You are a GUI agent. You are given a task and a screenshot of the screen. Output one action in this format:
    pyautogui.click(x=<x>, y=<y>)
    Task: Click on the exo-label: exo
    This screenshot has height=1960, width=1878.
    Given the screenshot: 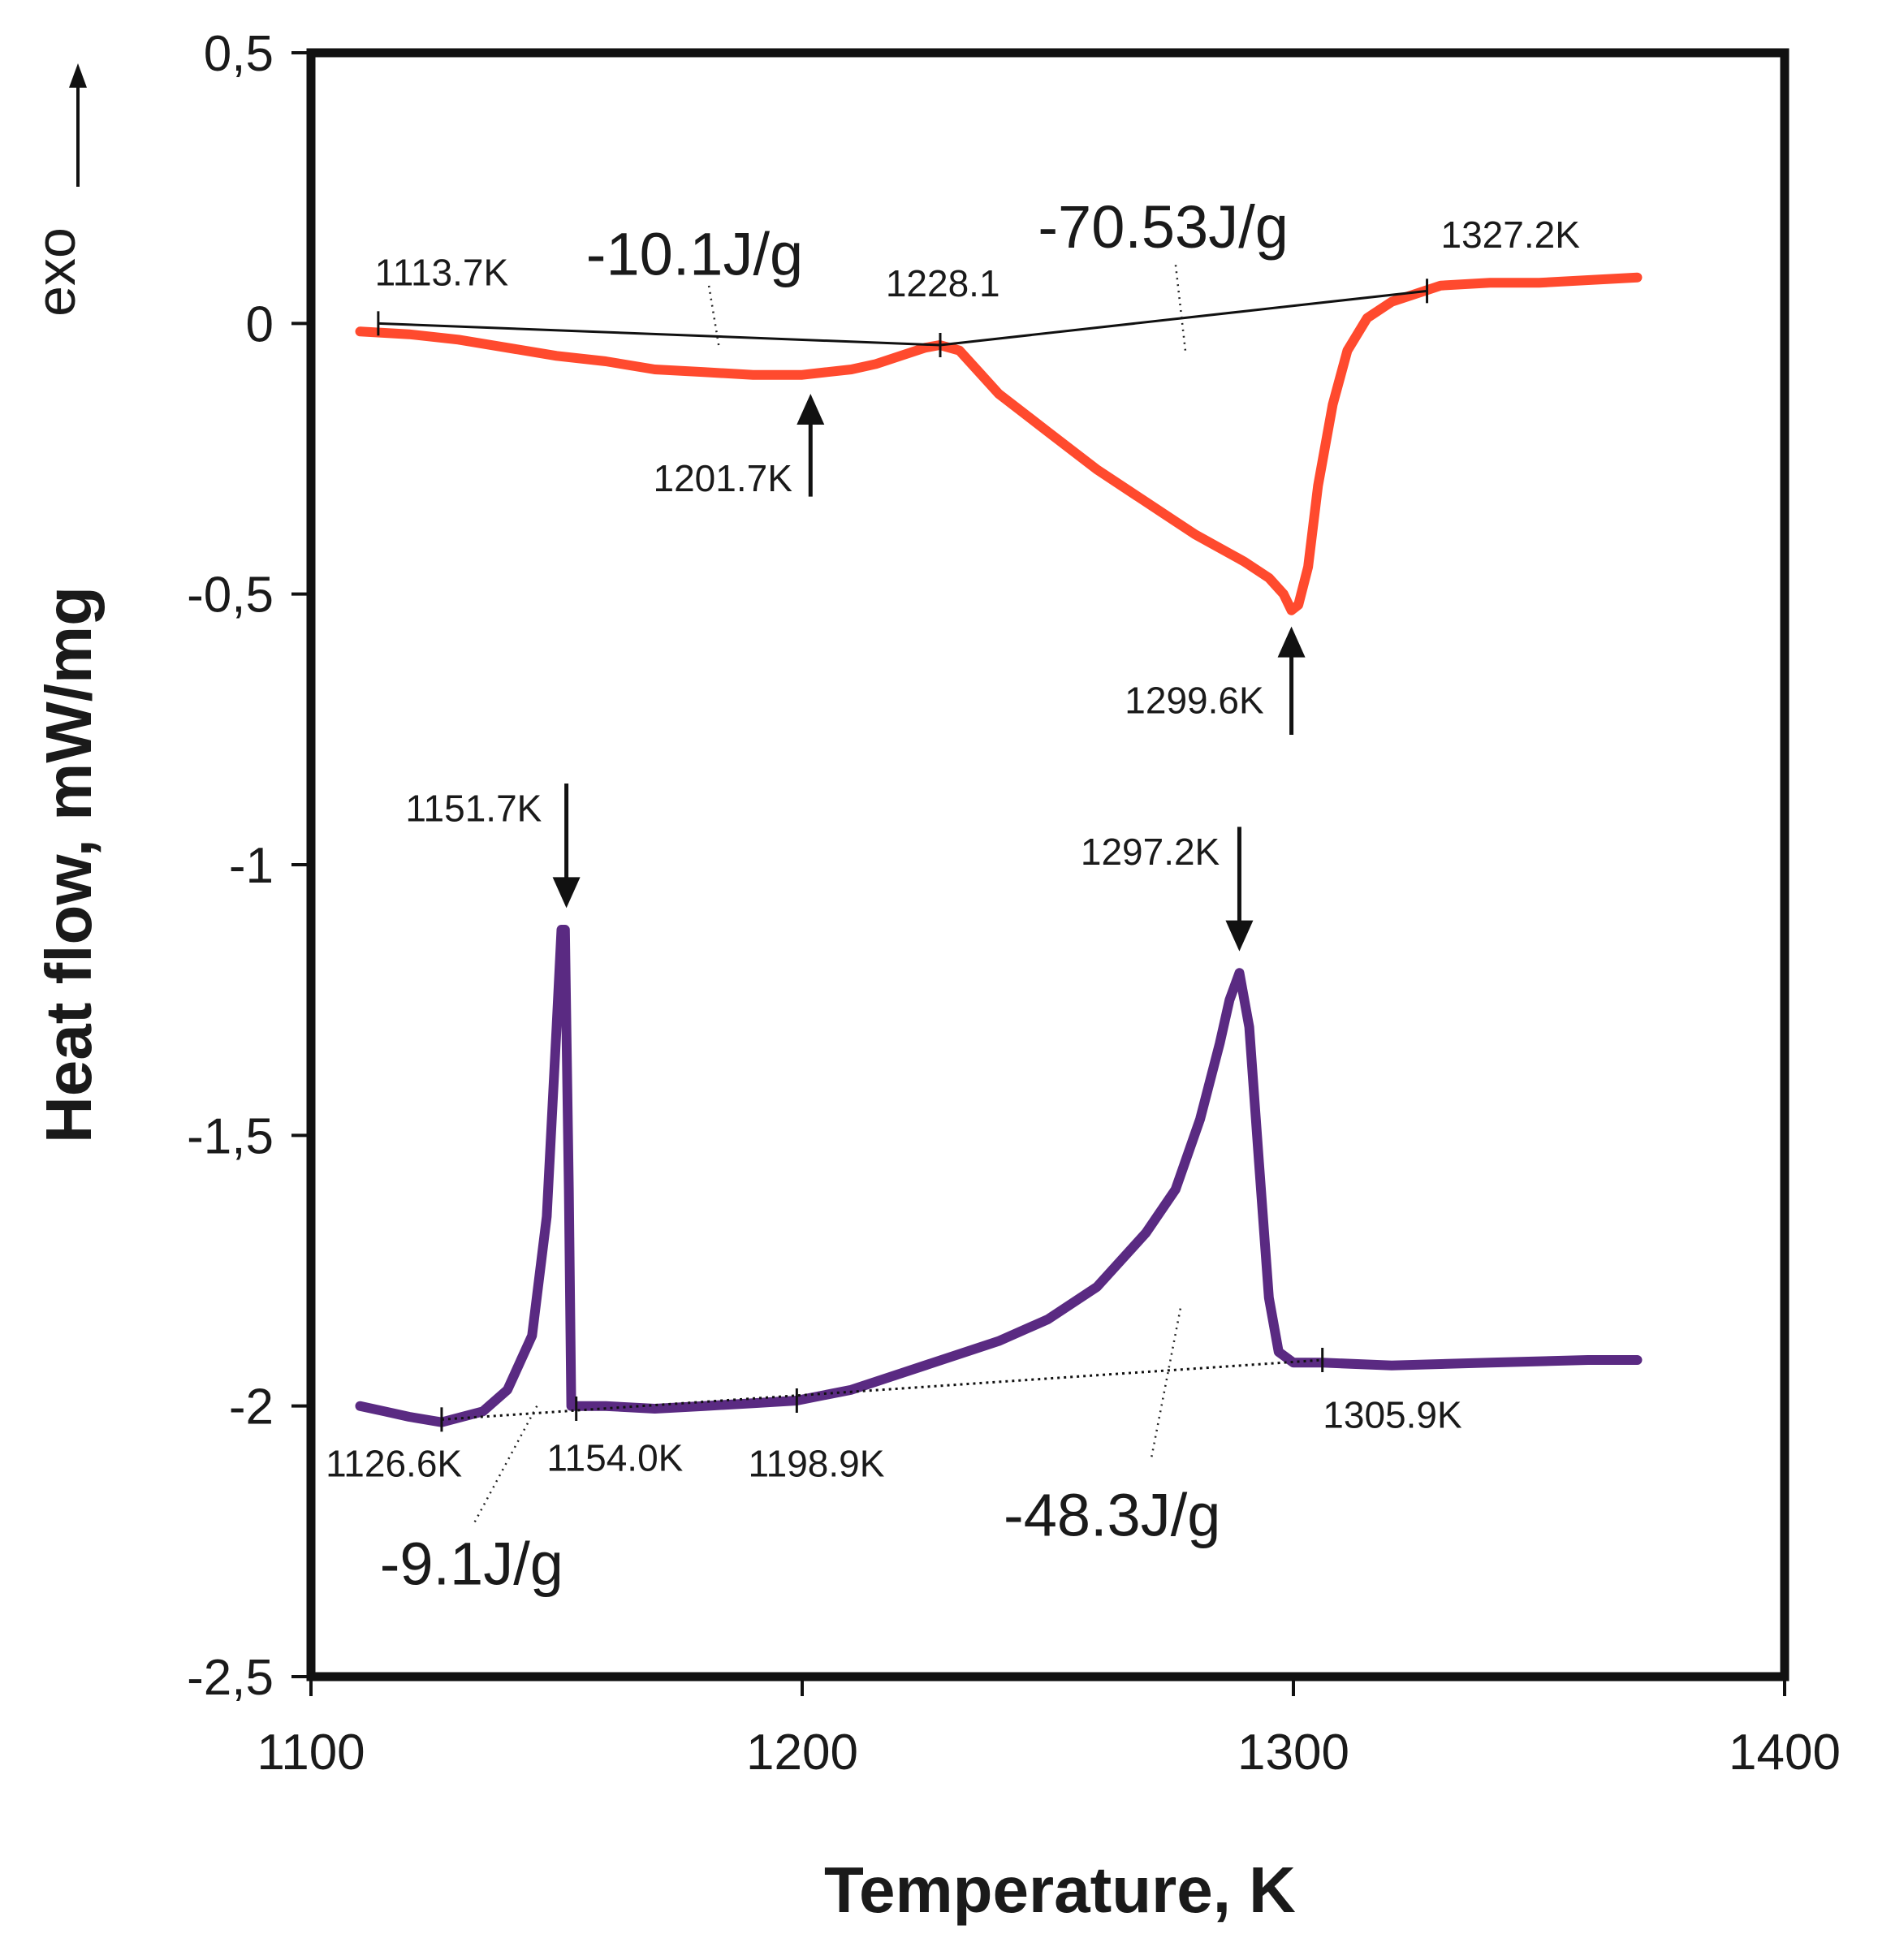 What is the action you would take?
    pyautogui.click(x=56, y=272)
    